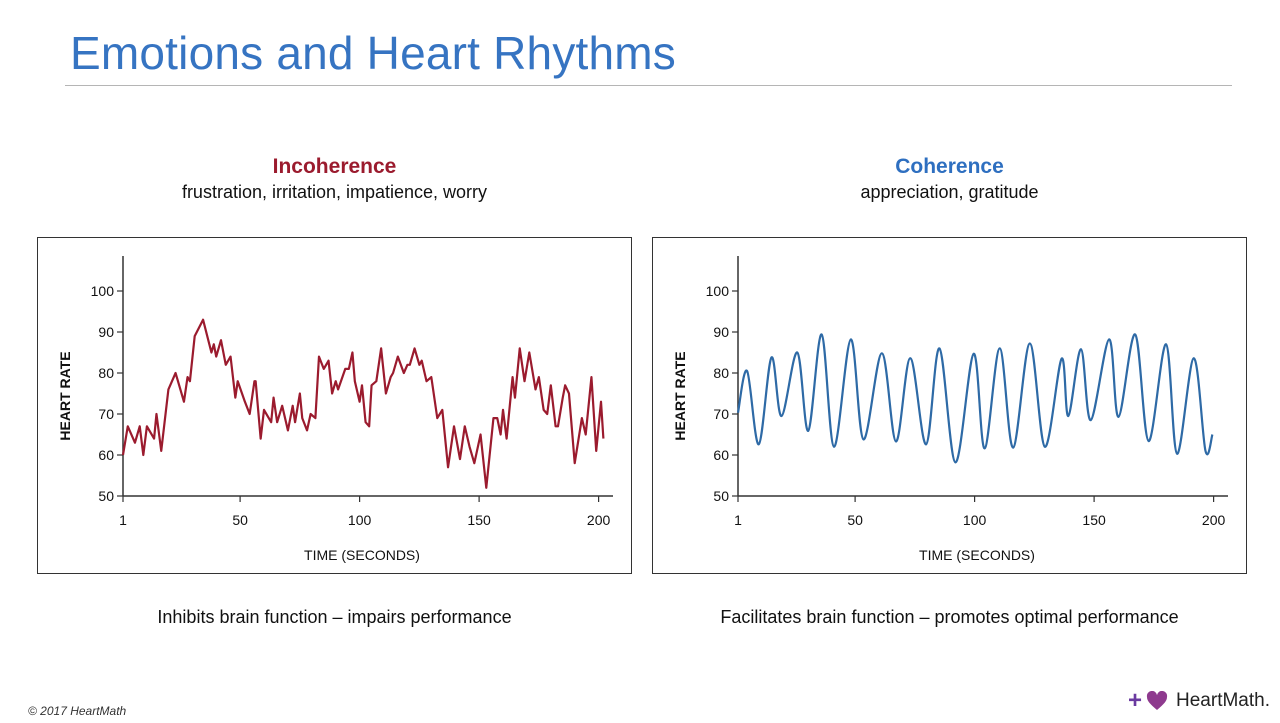  What do you see at coordinates (949, 166) in the screenshot?
I see `coherence-heading: Coherence` at bounding box center [949, 166].